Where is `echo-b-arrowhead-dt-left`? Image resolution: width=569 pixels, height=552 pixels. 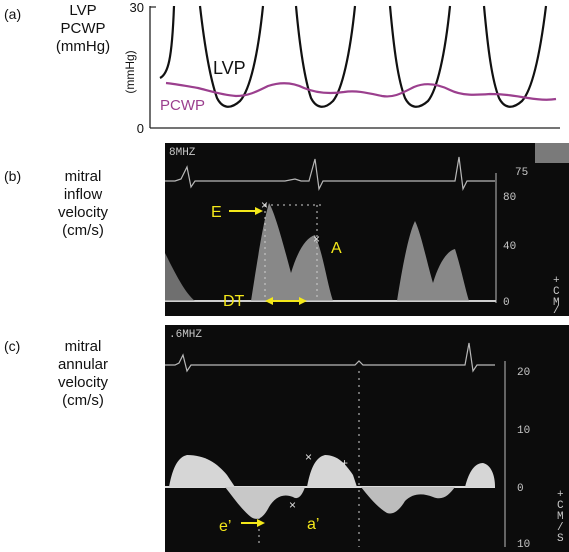
echo-b-arrowhead-dt-left is located at coordinates (269, 301).